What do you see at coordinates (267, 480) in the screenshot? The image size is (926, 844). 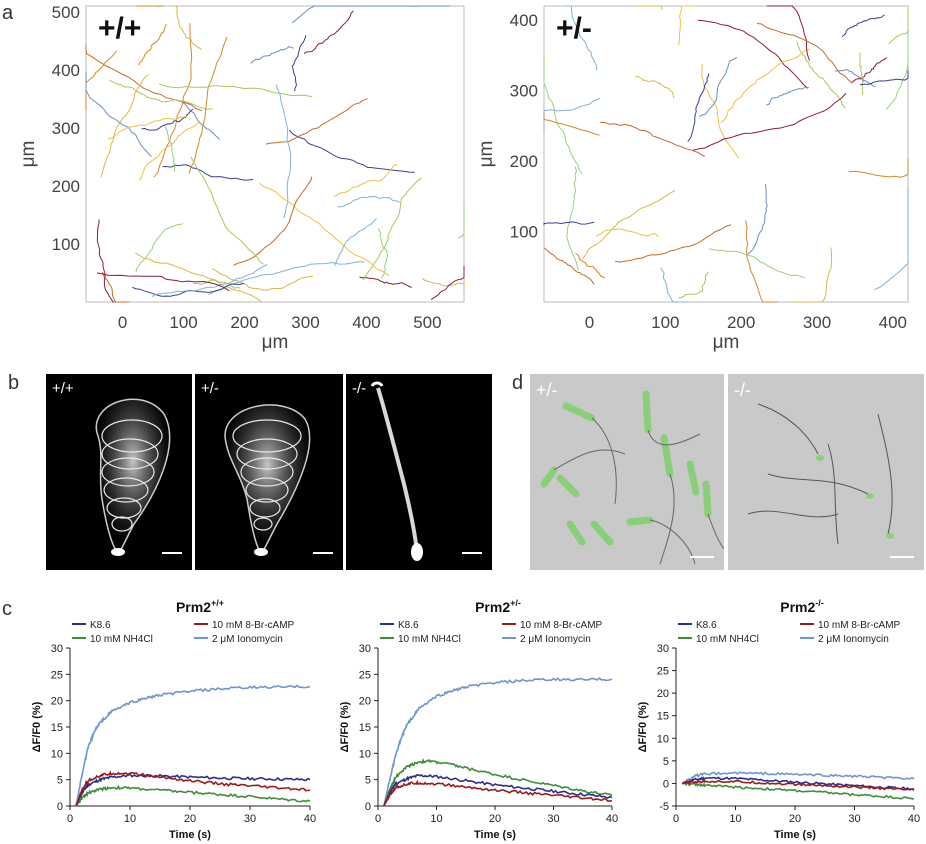 I see `sperm-coiled-head-image` at bounding box center [267, 480].